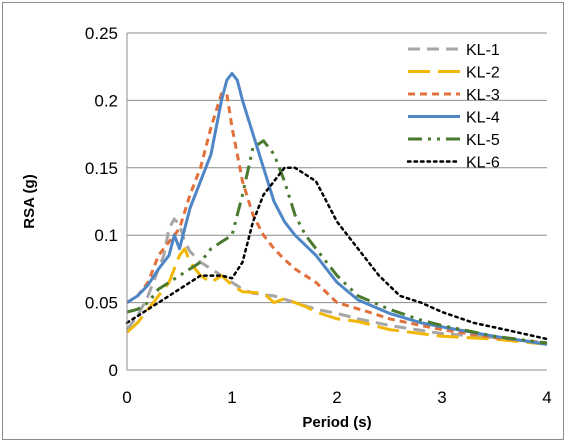  I want to click on legend-label: KL-4, so click(483, 118).